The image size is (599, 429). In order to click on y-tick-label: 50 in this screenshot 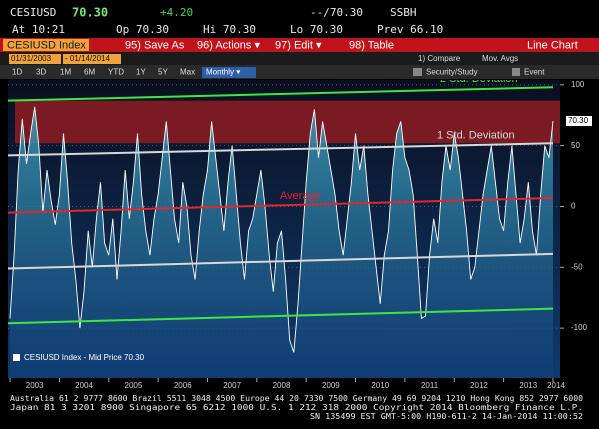, I will do `click(575, 145)`.